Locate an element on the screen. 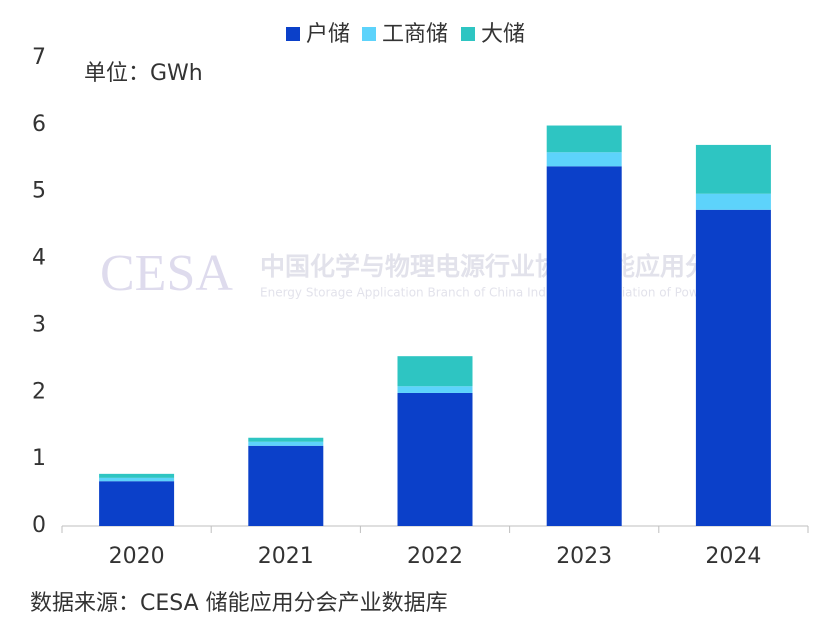  y-tick-label: 3 is located at coordinates (39, 324).